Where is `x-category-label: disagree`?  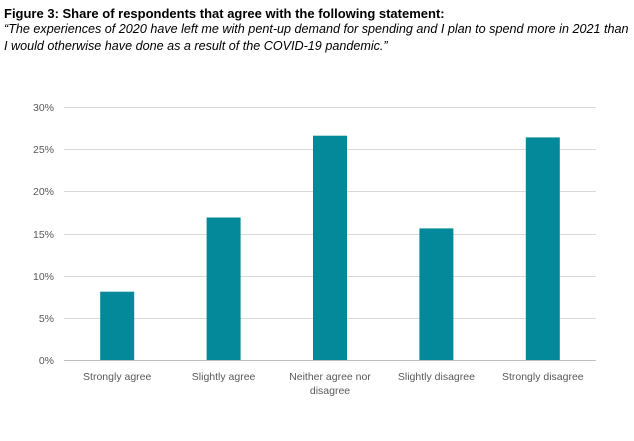
x-category-label: disagree is located at coordinates (330, 391).